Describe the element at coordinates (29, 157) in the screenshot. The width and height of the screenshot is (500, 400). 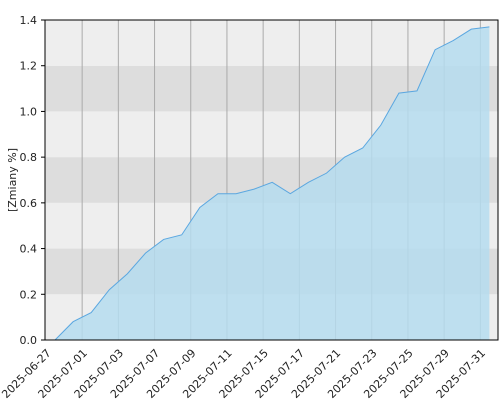
I see `y-tick-label: 0.8` at that location.